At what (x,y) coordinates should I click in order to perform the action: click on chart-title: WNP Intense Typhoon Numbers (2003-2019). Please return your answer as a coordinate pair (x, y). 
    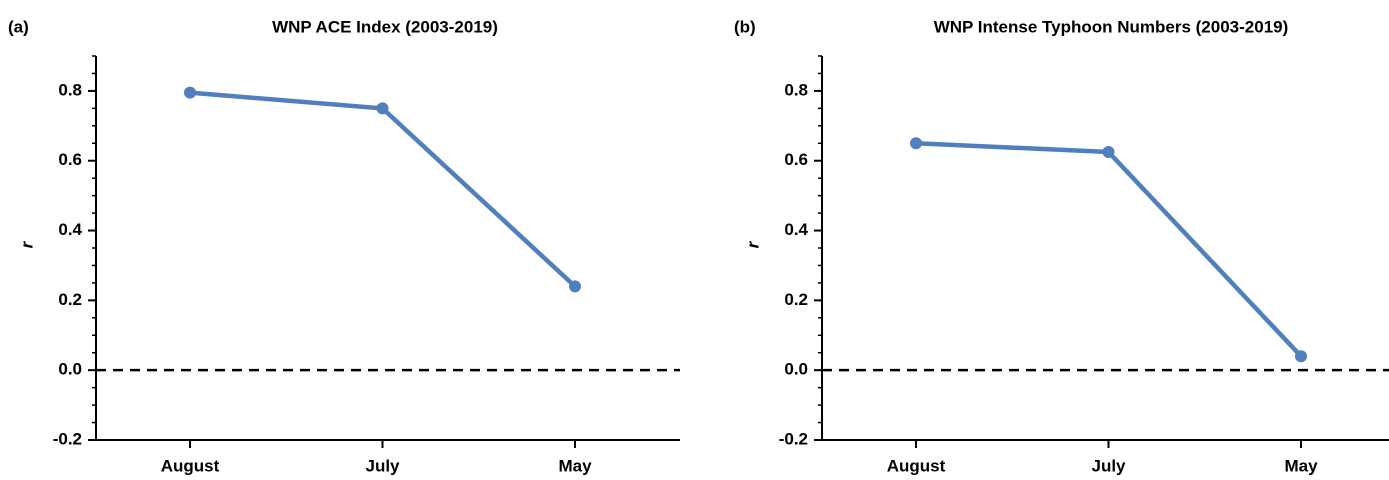
    Looking at the image, I should click on (1111, 26).